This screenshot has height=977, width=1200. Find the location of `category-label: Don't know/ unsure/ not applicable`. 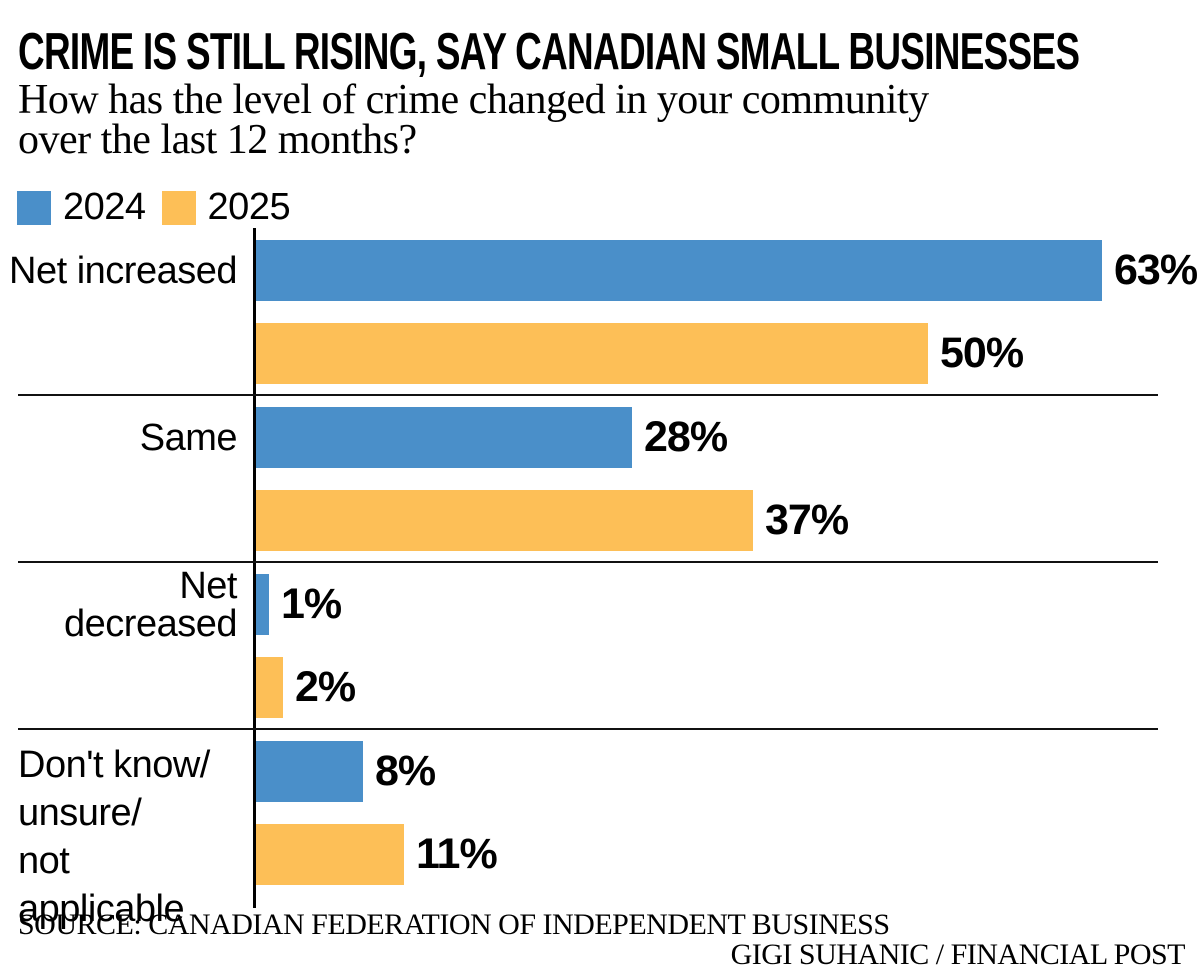

category-label: Don't know/ unsure/ not applicable is located at coordinates (114, 837).